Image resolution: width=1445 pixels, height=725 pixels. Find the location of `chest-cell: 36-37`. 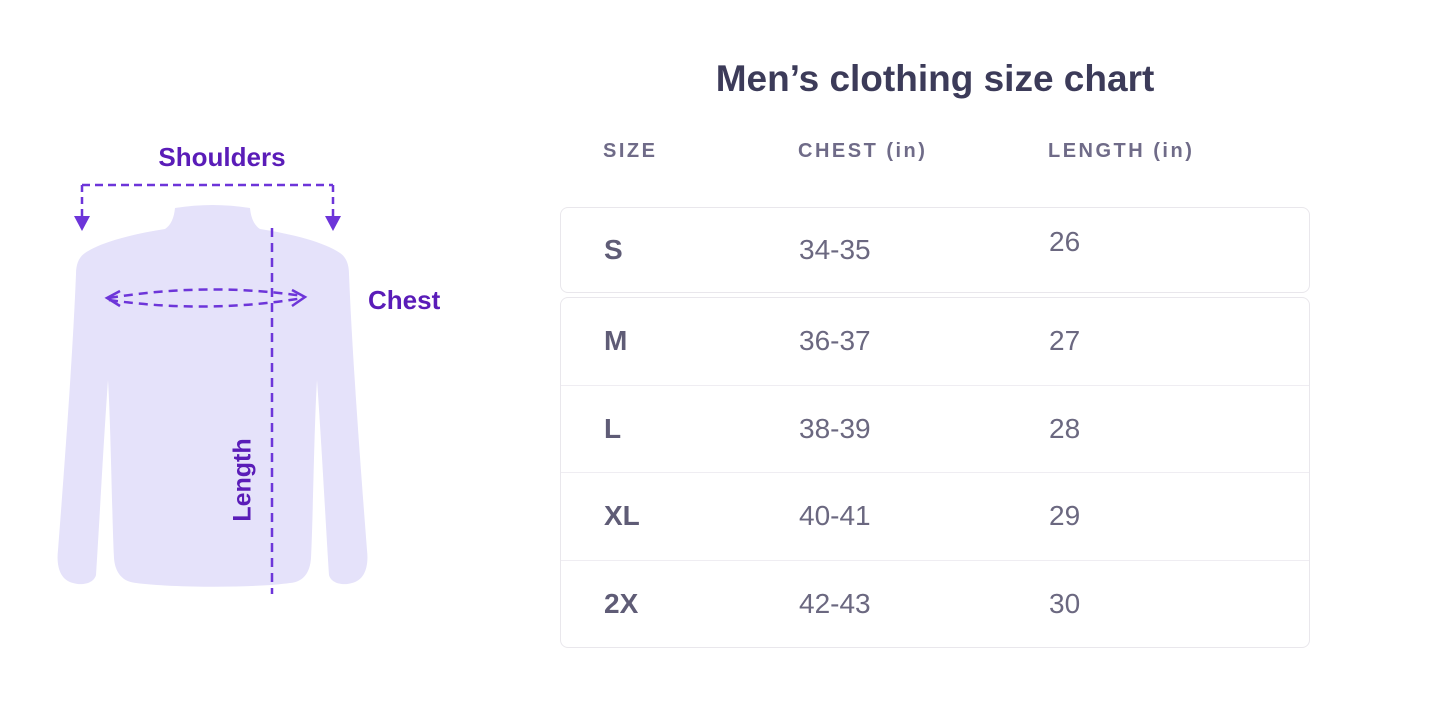

chest-cell: 36-37 is located at coordinates (835, 341).